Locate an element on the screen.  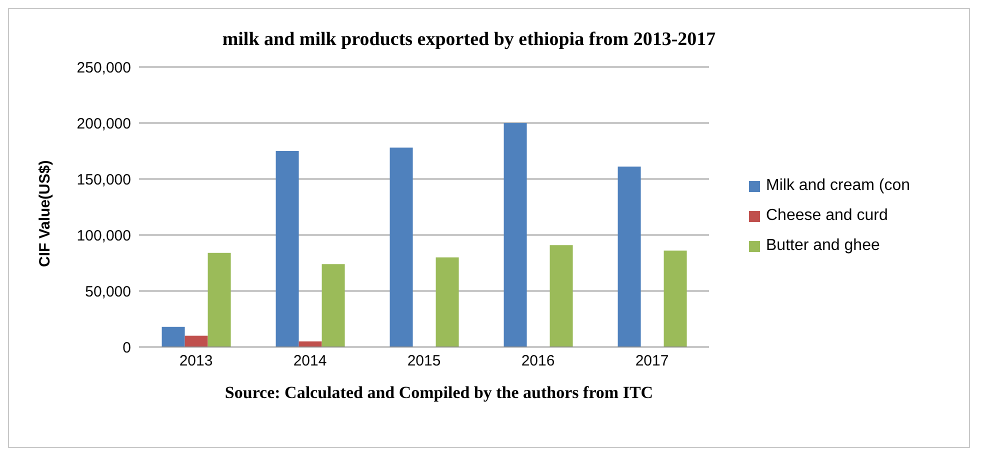
y-tick-label: 100,000 is located at coordinates (103, 235).